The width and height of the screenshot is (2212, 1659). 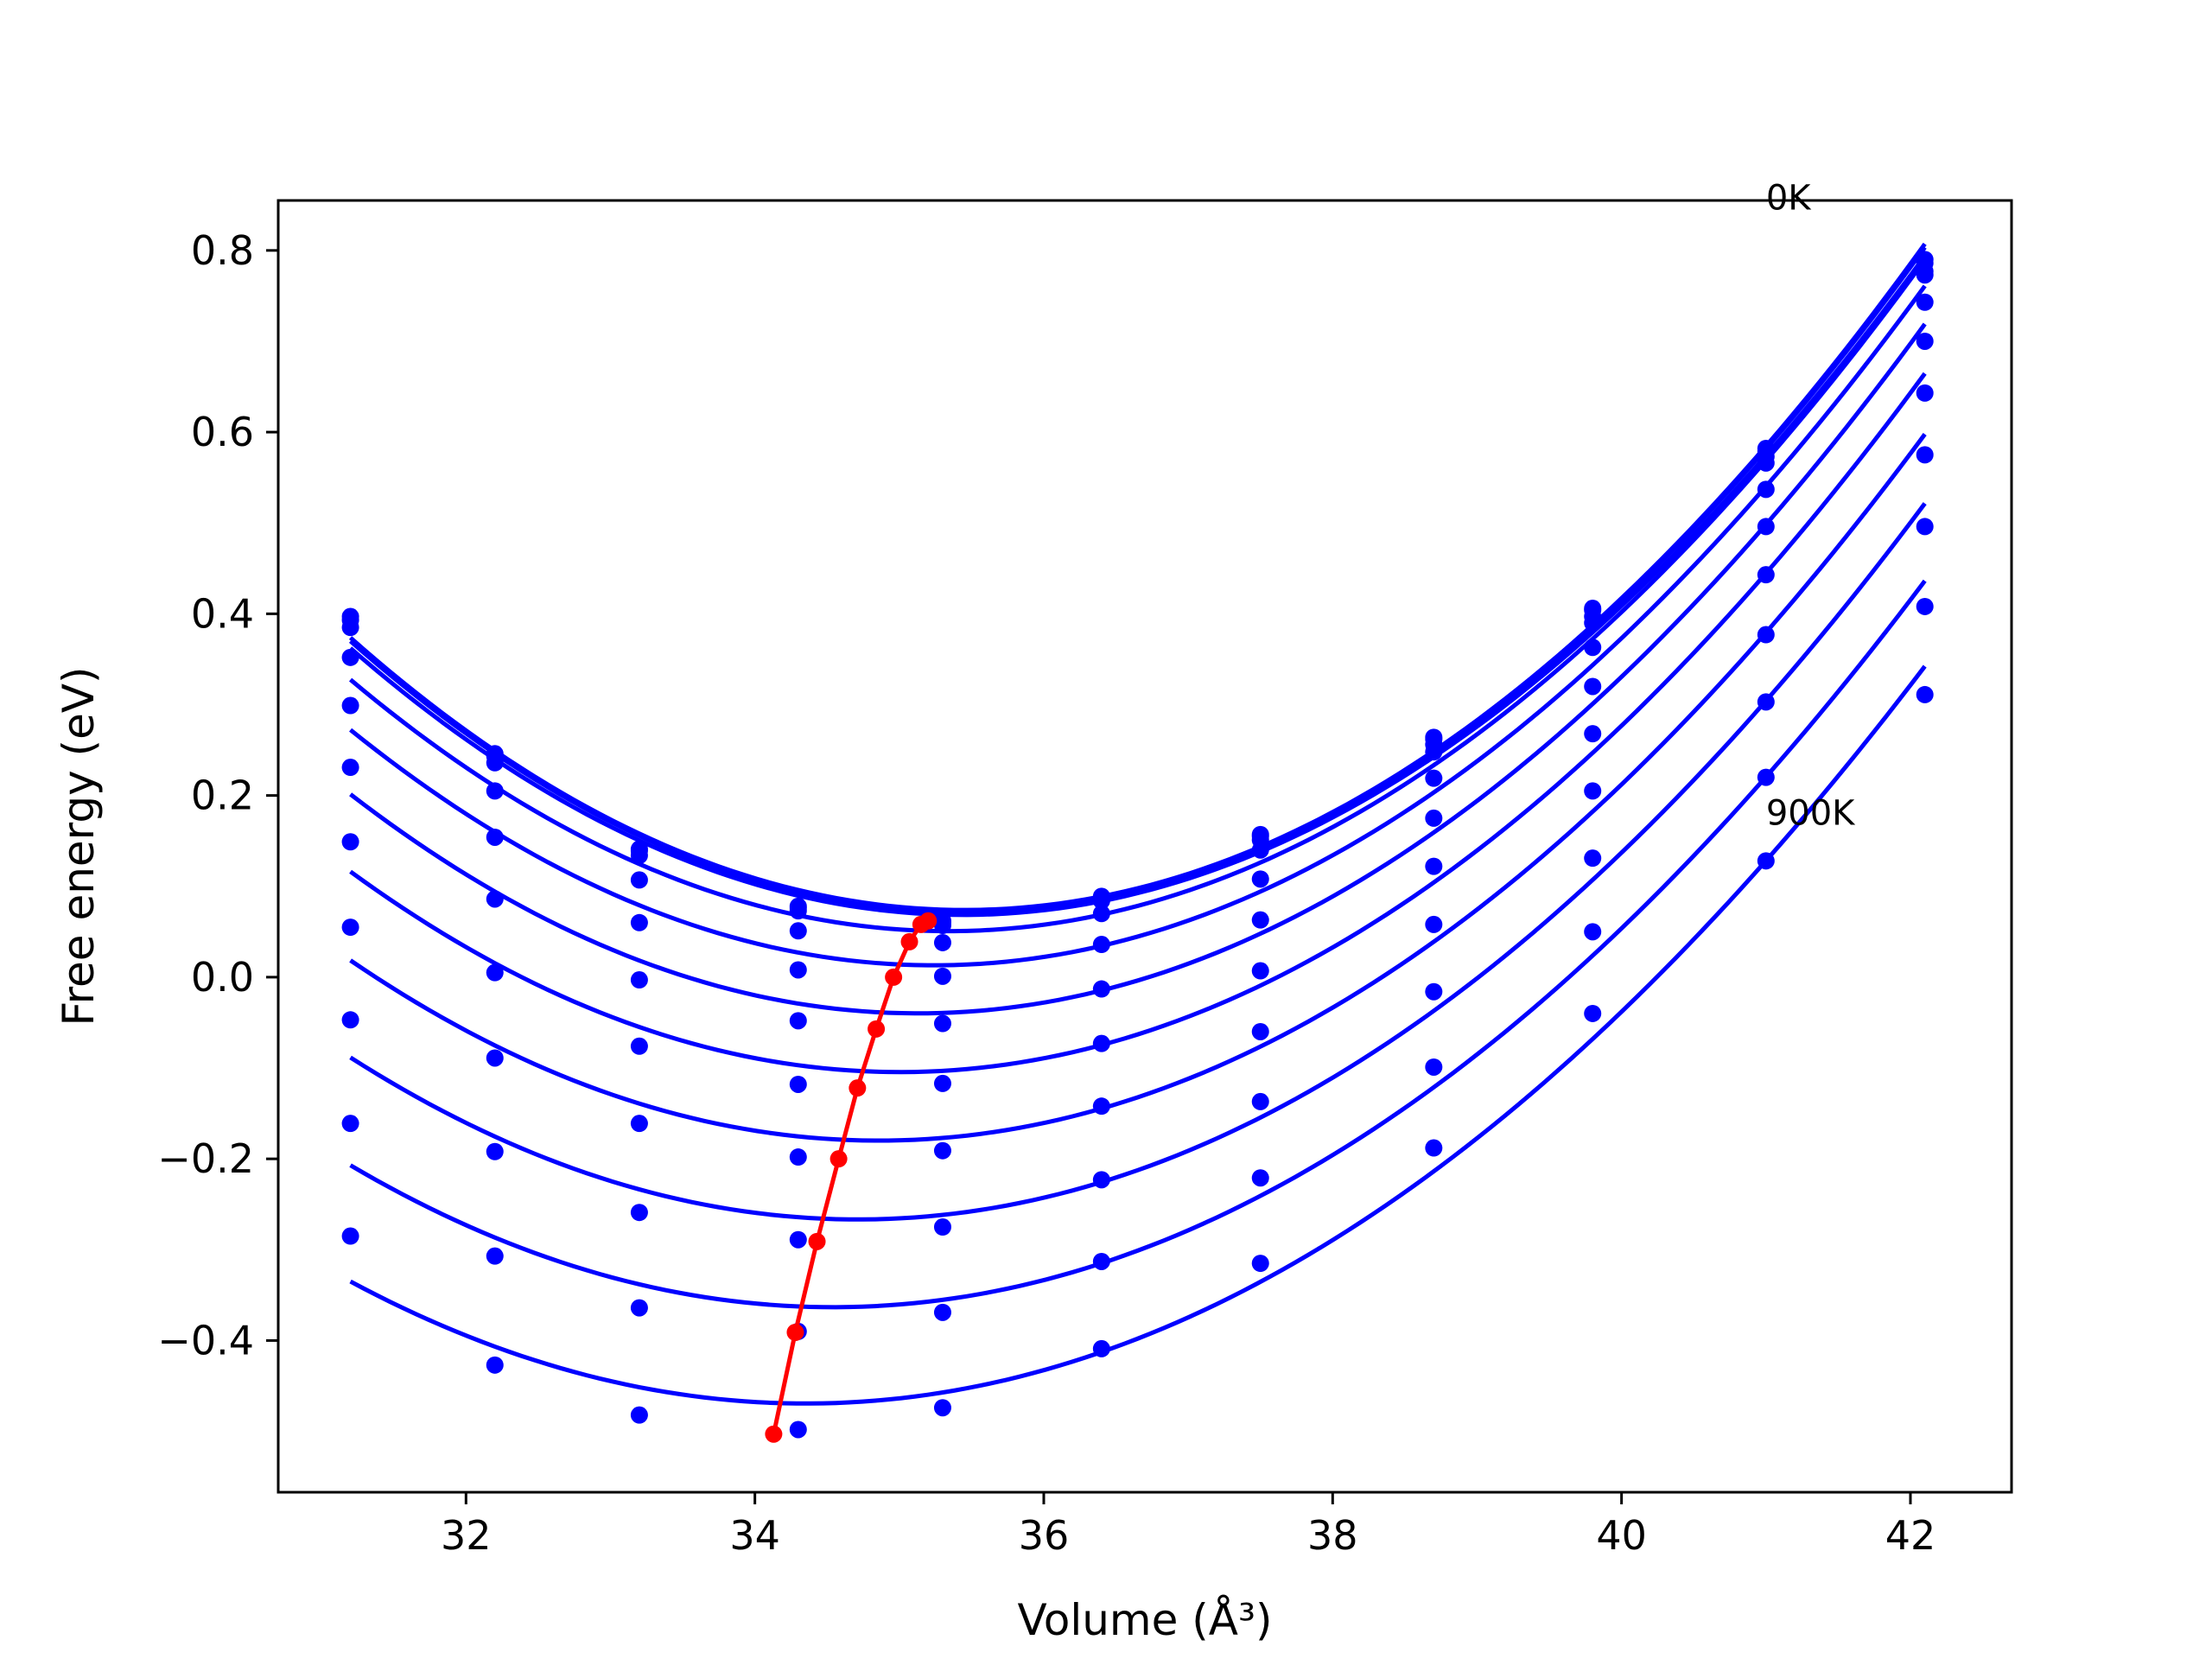 I want to click on y-tick-label: 0.6, so click(x=222, y=432).